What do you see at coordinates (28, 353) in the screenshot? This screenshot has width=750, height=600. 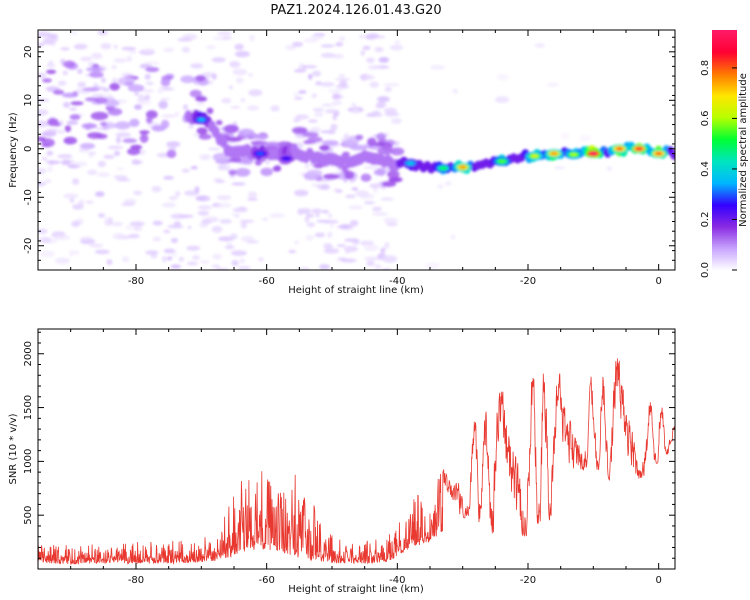 I see `y-tick-label: 2000` at bounding box center [28, 353].